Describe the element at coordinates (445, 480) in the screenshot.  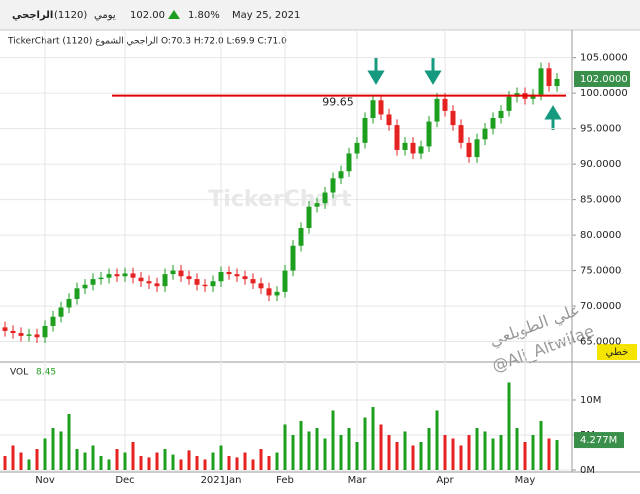
I see `x-tick-label: Apr` at that location.